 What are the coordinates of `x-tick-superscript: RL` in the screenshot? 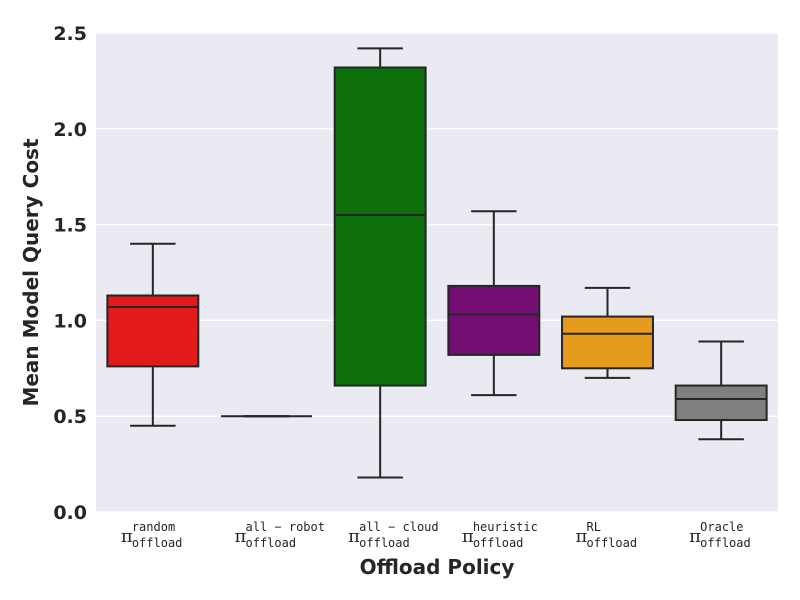 It's located at (594, 527).